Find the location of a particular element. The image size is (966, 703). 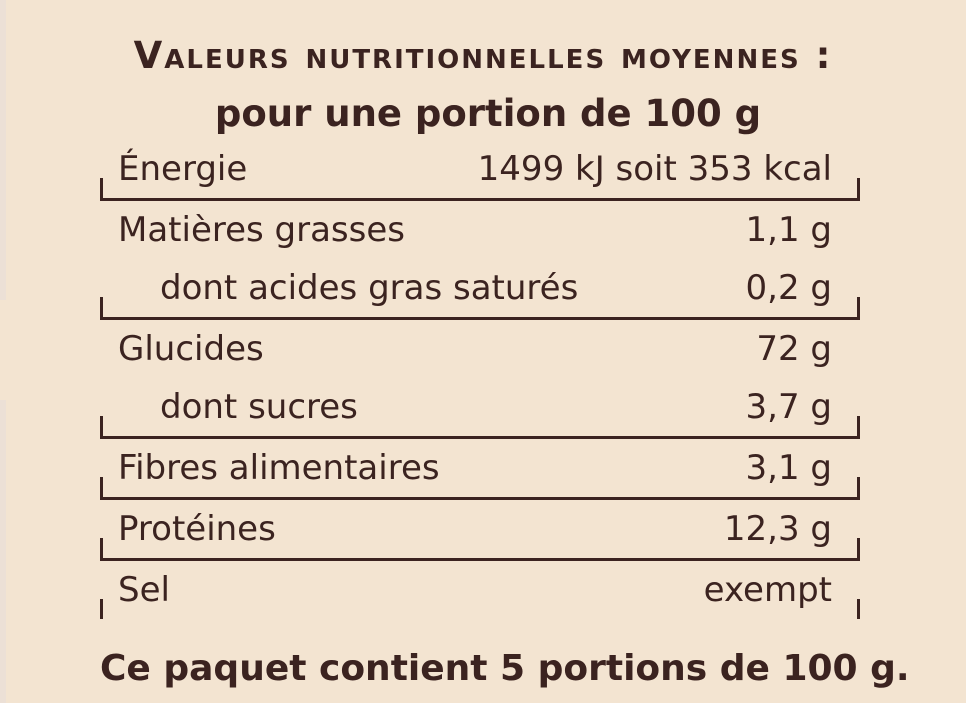

label-matieres-grasses: Matières grasses is located at coordinates (261, 230).